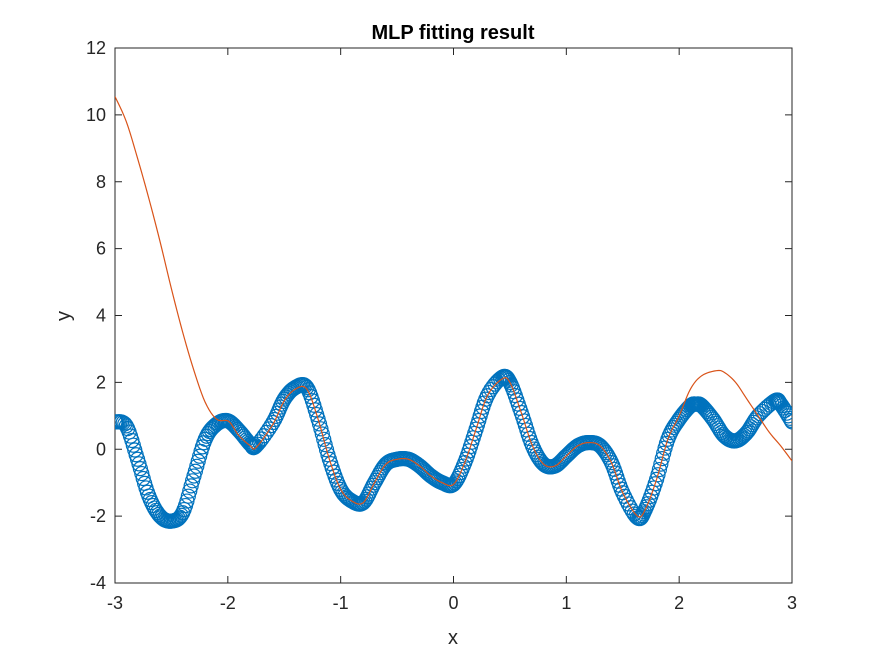 This screenshot has height=661, width=875. Describe the element at coordinates (453, 638) in the screenshot. I see `x-axis-label: x` at that location.